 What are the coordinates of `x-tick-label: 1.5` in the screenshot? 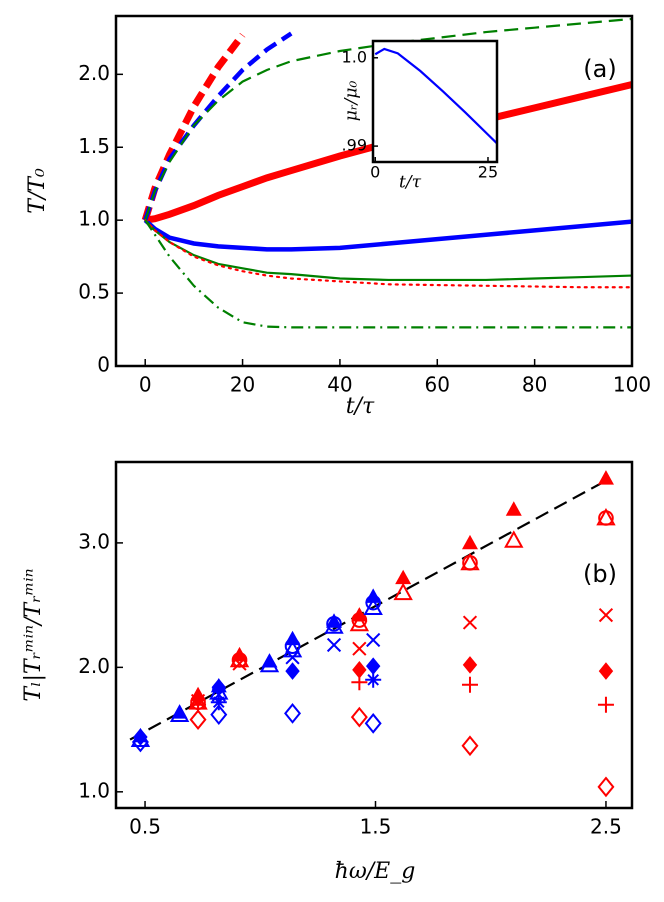 It's located at (376, 827).